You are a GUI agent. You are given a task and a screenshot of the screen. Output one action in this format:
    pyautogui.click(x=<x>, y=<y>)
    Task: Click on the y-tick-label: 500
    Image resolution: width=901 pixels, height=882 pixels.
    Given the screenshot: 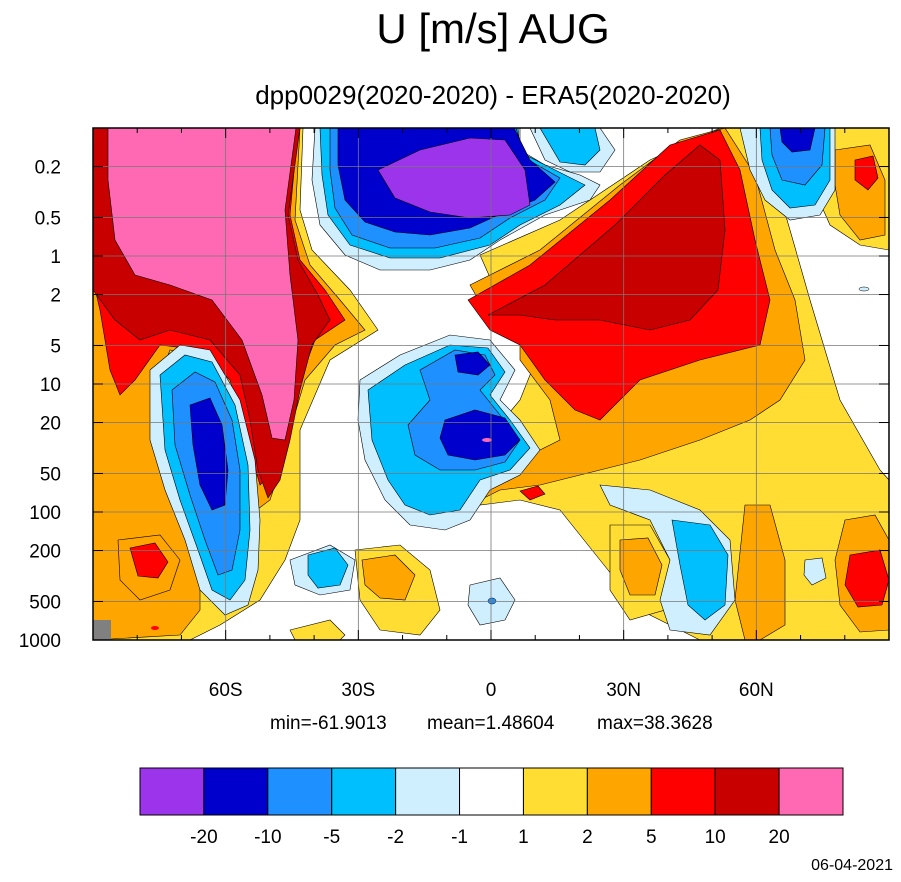 What is the action you would take?
    pyautogui.click(x=45, y=602)
    